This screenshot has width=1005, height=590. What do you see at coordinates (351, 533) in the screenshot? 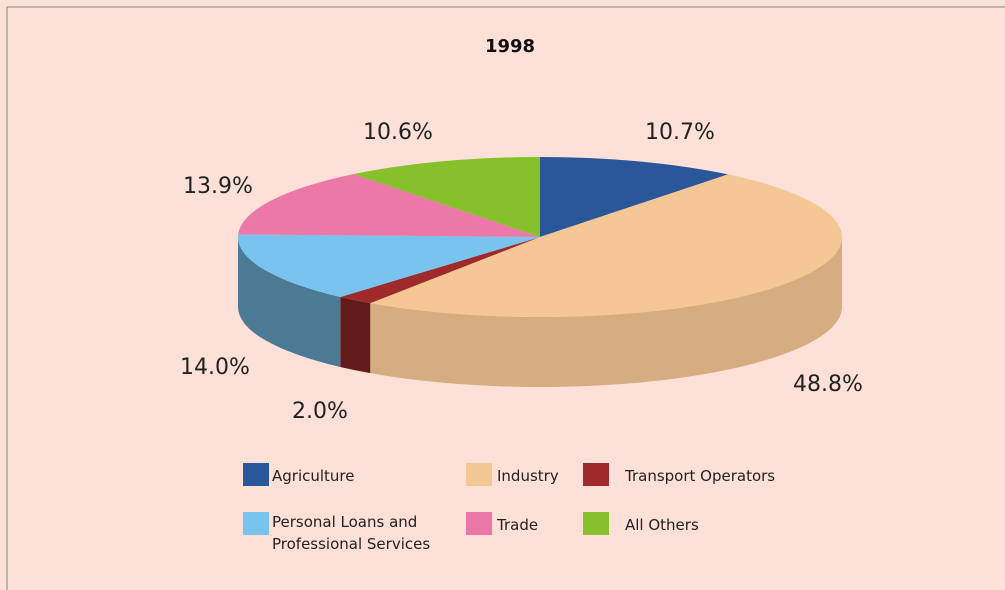
I see `legend-label: Personal Loans and Professional Services` at bounding box center [351, 533].